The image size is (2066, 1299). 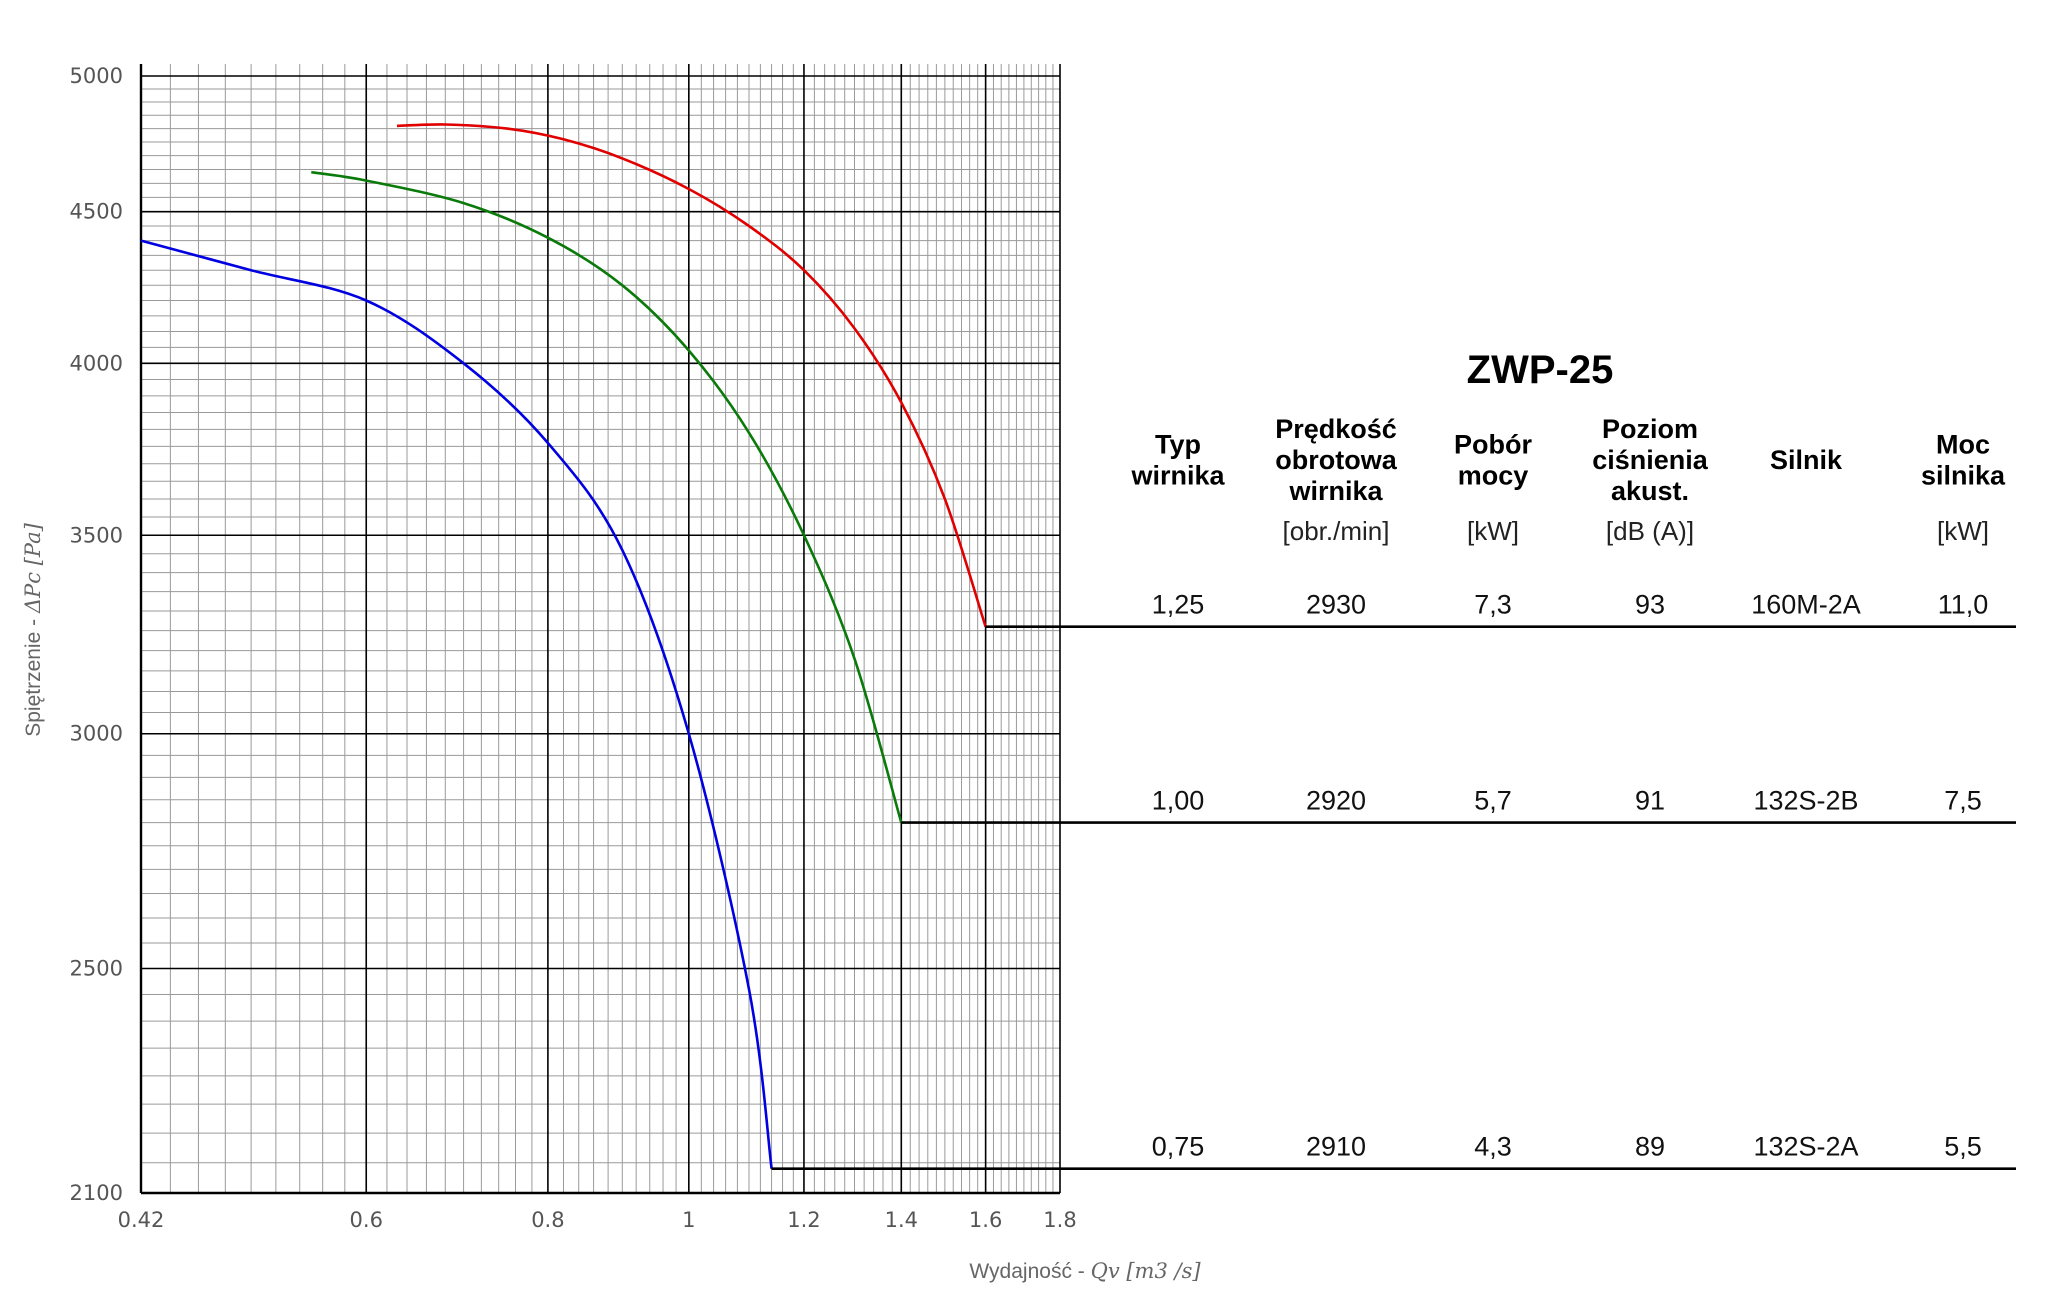 What do you see at coordinates (366, 1220) in the screenshot?
I see `x-tick-label: 0.6` at bounding box center [366, 1220].